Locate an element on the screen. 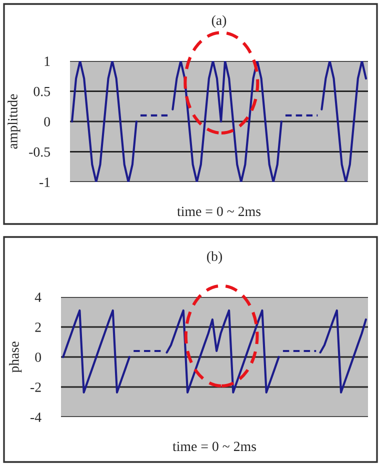 This screenshot has width=381, height=466. y-tick-label: 1 is located at coordinates (47, 61).